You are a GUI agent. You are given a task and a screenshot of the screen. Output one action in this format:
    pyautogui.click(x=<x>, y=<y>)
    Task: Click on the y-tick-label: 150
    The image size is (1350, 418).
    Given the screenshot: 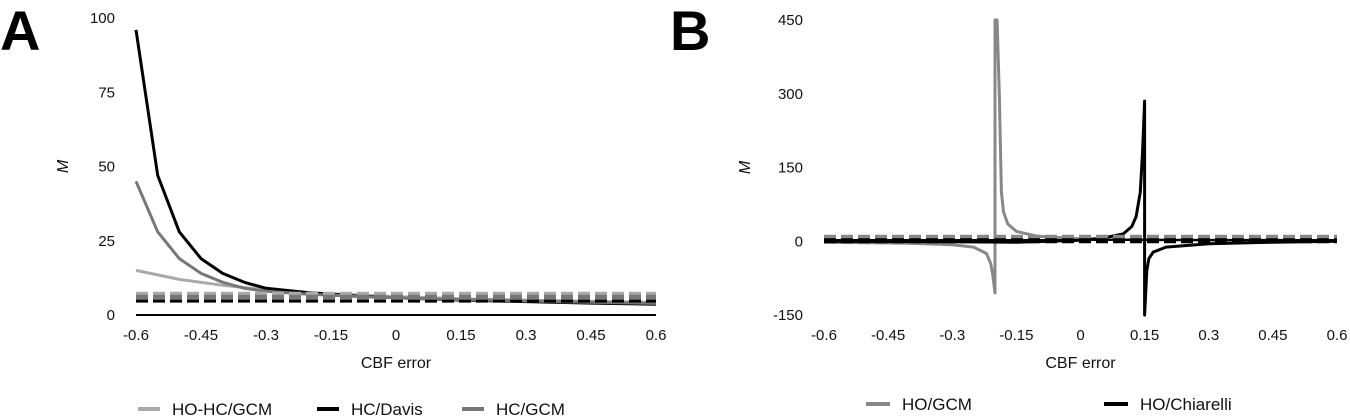 What is the action you would take?
    pyautogui.click(x=790, y=168)
    